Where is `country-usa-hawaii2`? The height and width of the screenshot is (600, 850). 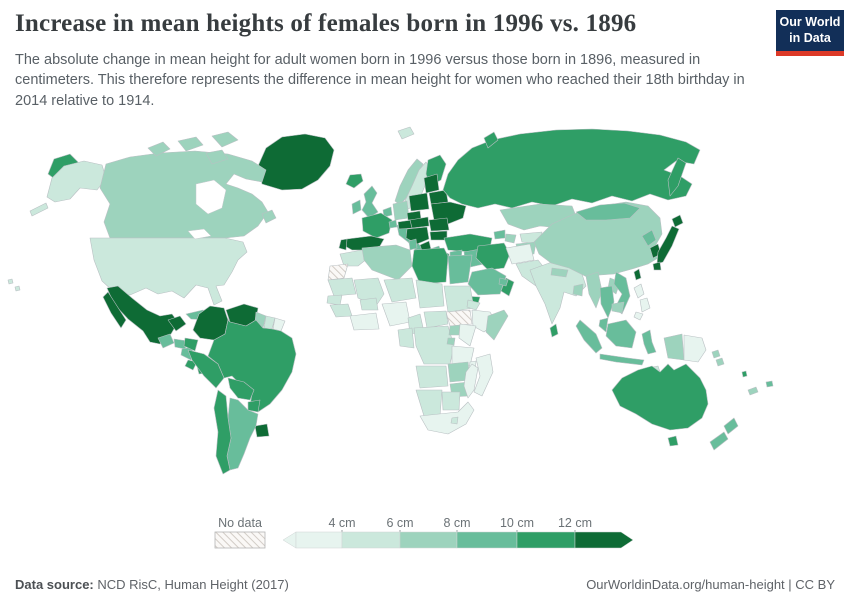
country-usa-hawaii2 is located at coordinates (17, 288).